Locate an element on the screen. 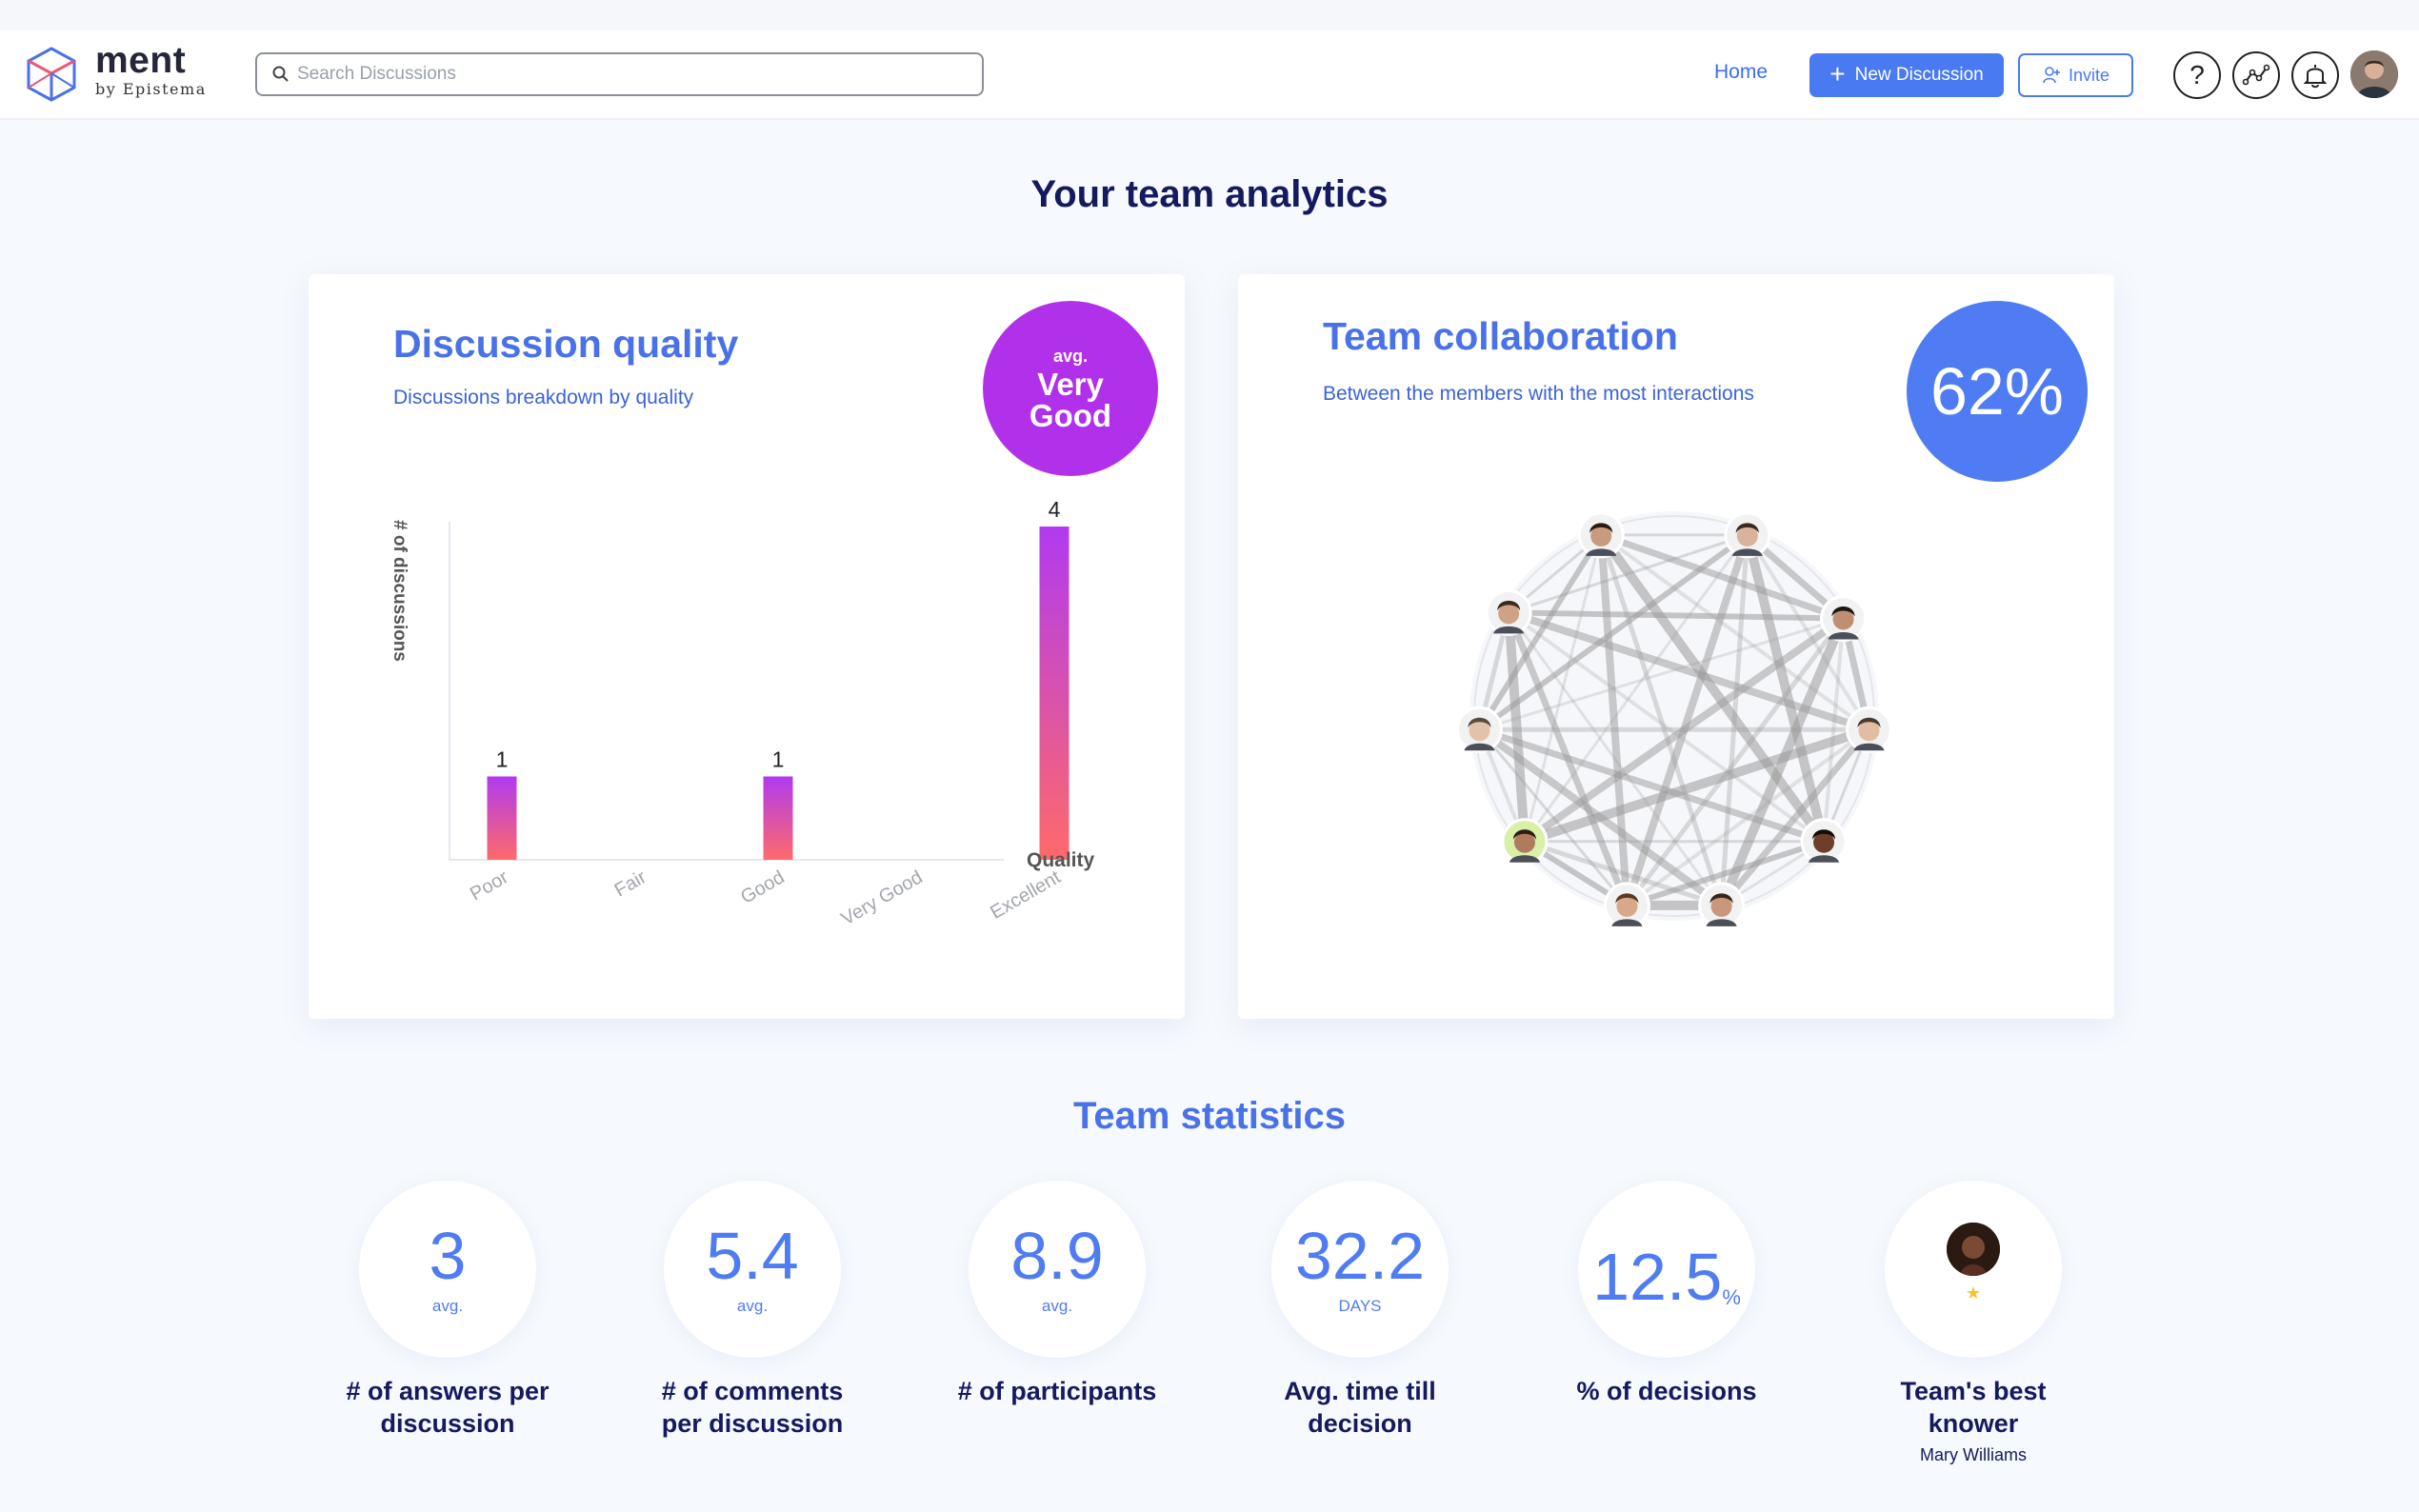 This screenshot has width=2419, height=1512. notifications-button is located at coordinates (2315, 75).